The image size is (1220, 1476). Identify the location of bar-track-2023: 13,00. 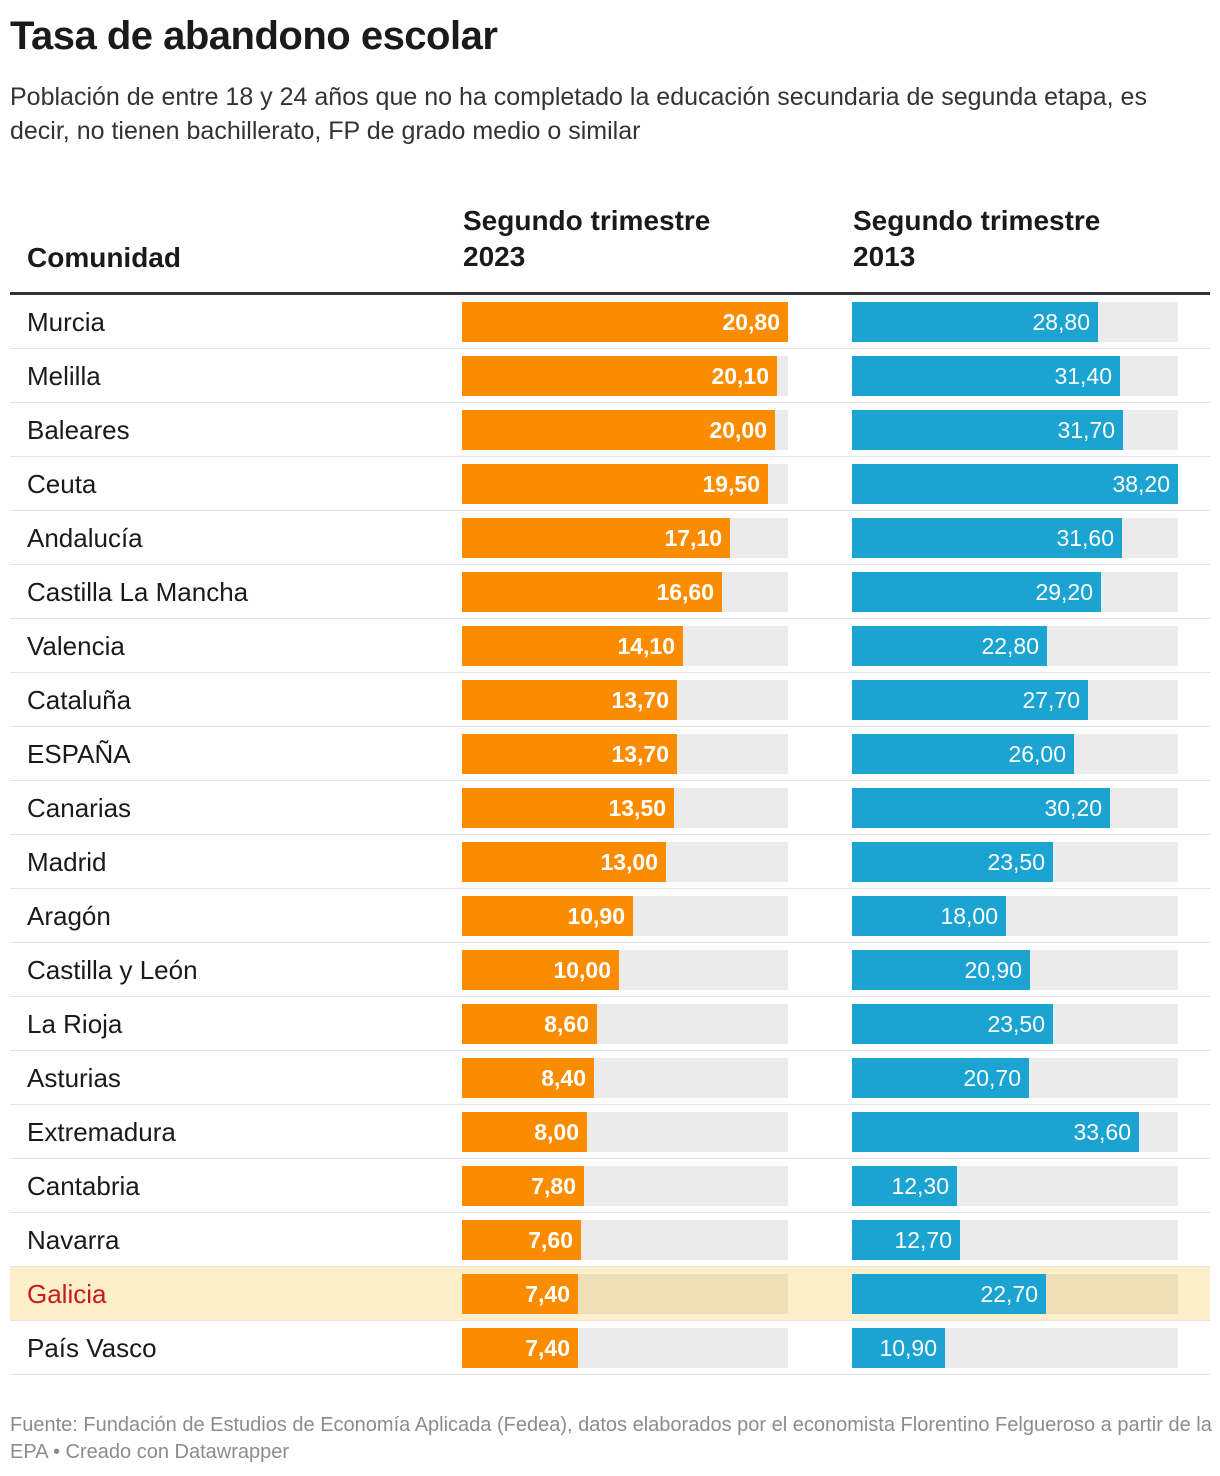
(625, 862).